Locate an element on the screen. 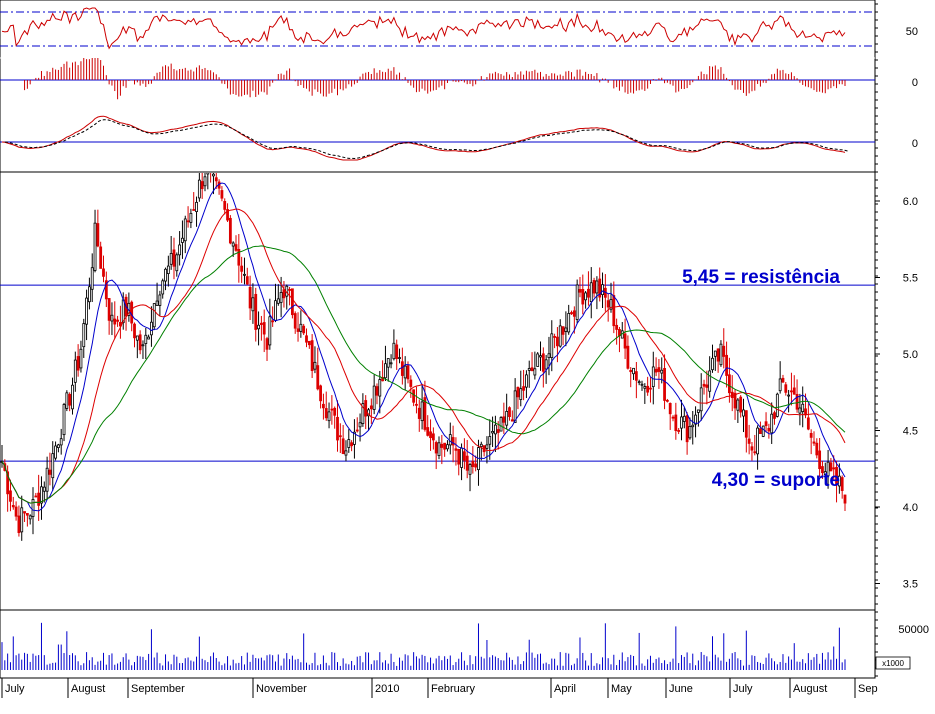  macd-axis-label: 0 is located at coordinates (915, 144).